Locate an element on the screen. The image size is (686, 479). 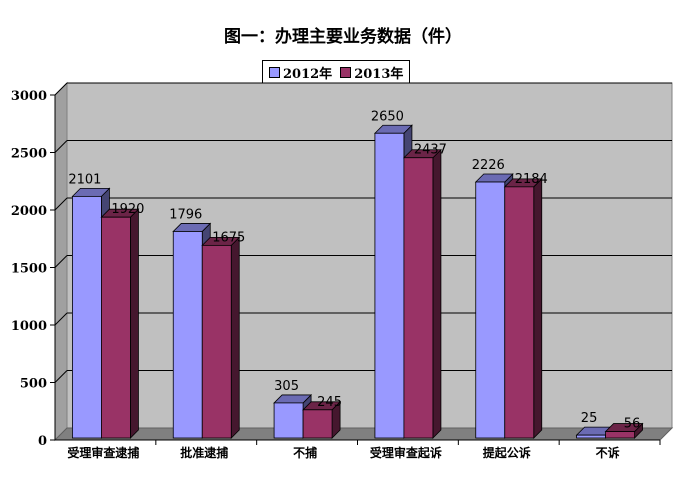
data-label: 2226 is located at coordinates (488, 165).